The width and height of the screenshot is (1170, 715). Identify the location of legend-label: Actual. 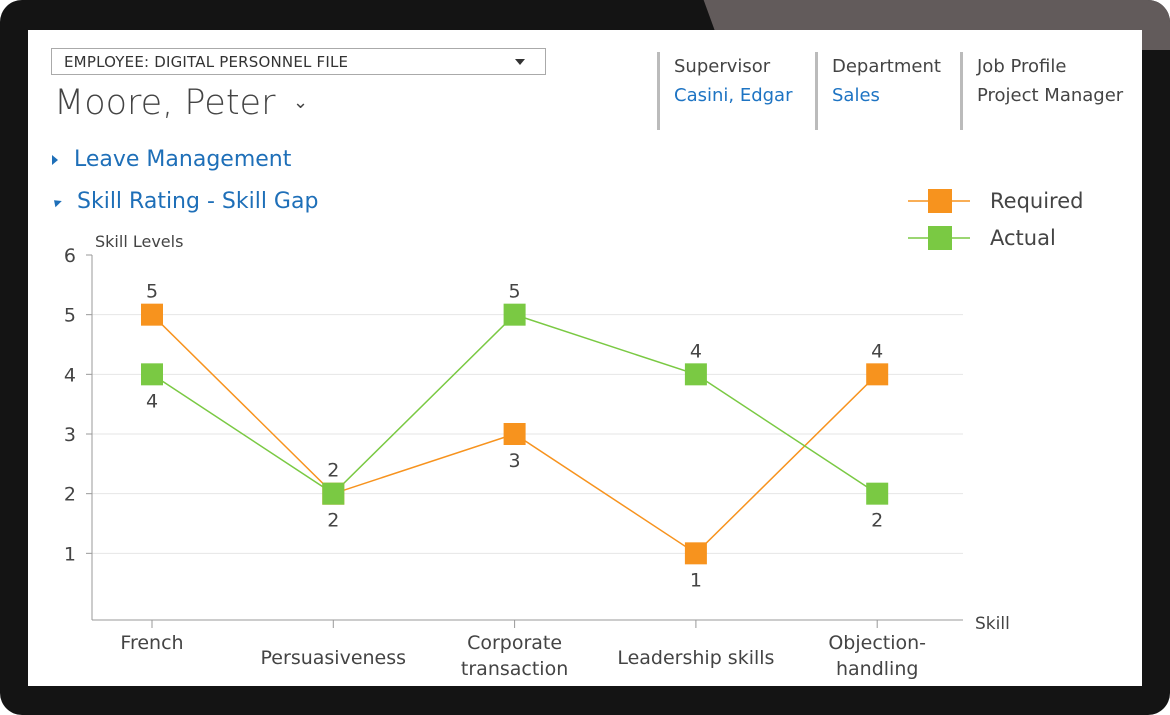
(1023, 238).